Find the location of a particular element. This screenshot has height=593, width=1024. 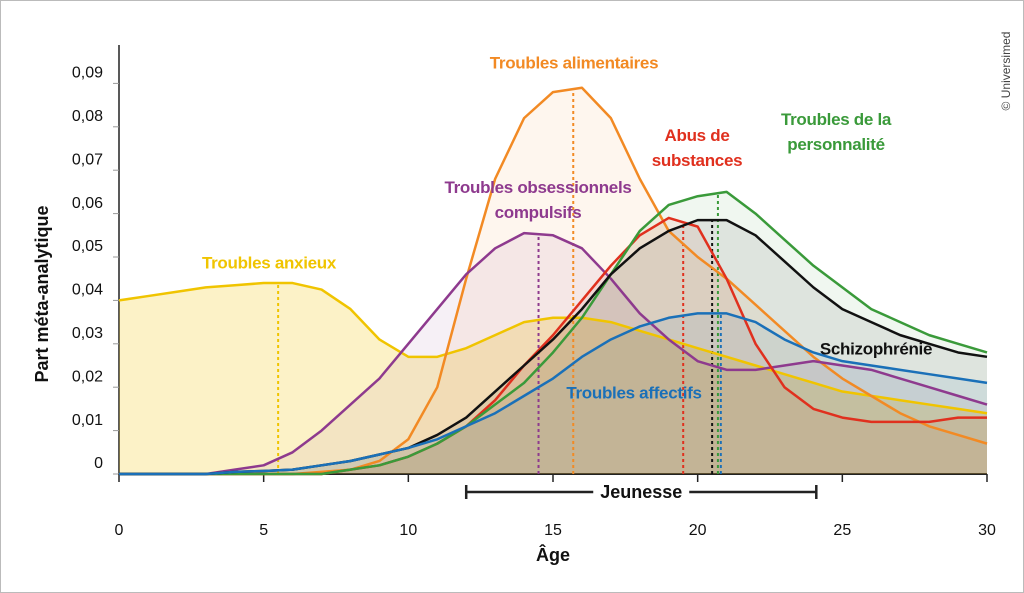

series-label: Troubles de la personnalité is located at coordinates (836, 132).